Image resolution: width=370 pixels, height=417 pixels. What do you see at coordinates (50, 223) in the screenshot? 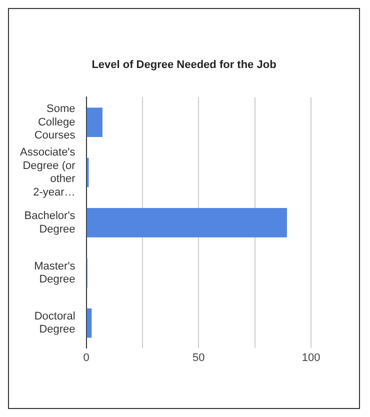
I see `y-tick-label: Bachelor's Degree` at bounding box center [50, 223].